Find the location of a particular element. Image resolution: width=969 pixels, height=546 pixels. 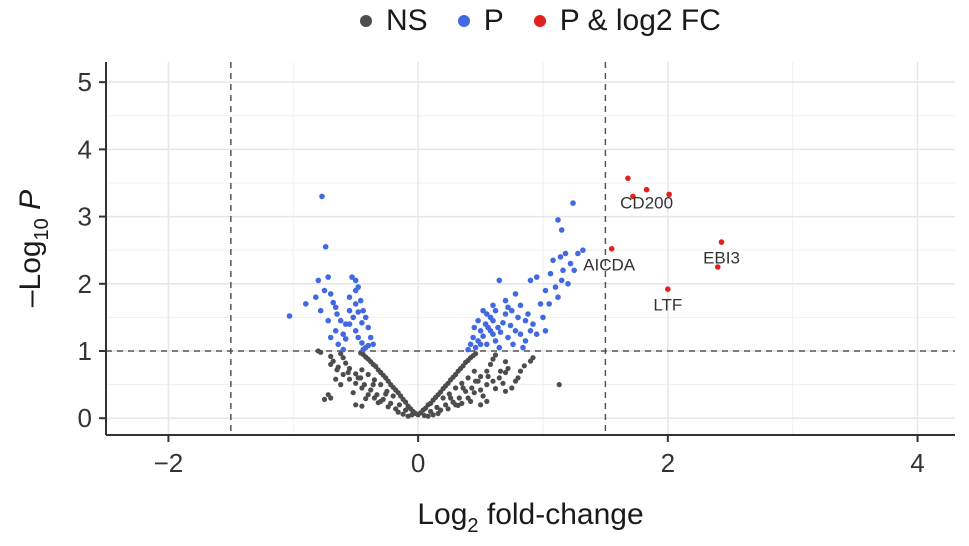

x-tick-label: 0 is located at coordinates (418, 463).